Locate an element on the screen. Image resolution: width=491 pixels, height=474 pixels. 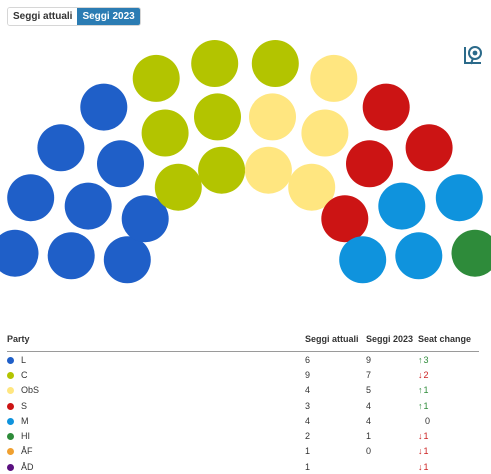
party-cell: ObS is located at coordinates (156, 390).